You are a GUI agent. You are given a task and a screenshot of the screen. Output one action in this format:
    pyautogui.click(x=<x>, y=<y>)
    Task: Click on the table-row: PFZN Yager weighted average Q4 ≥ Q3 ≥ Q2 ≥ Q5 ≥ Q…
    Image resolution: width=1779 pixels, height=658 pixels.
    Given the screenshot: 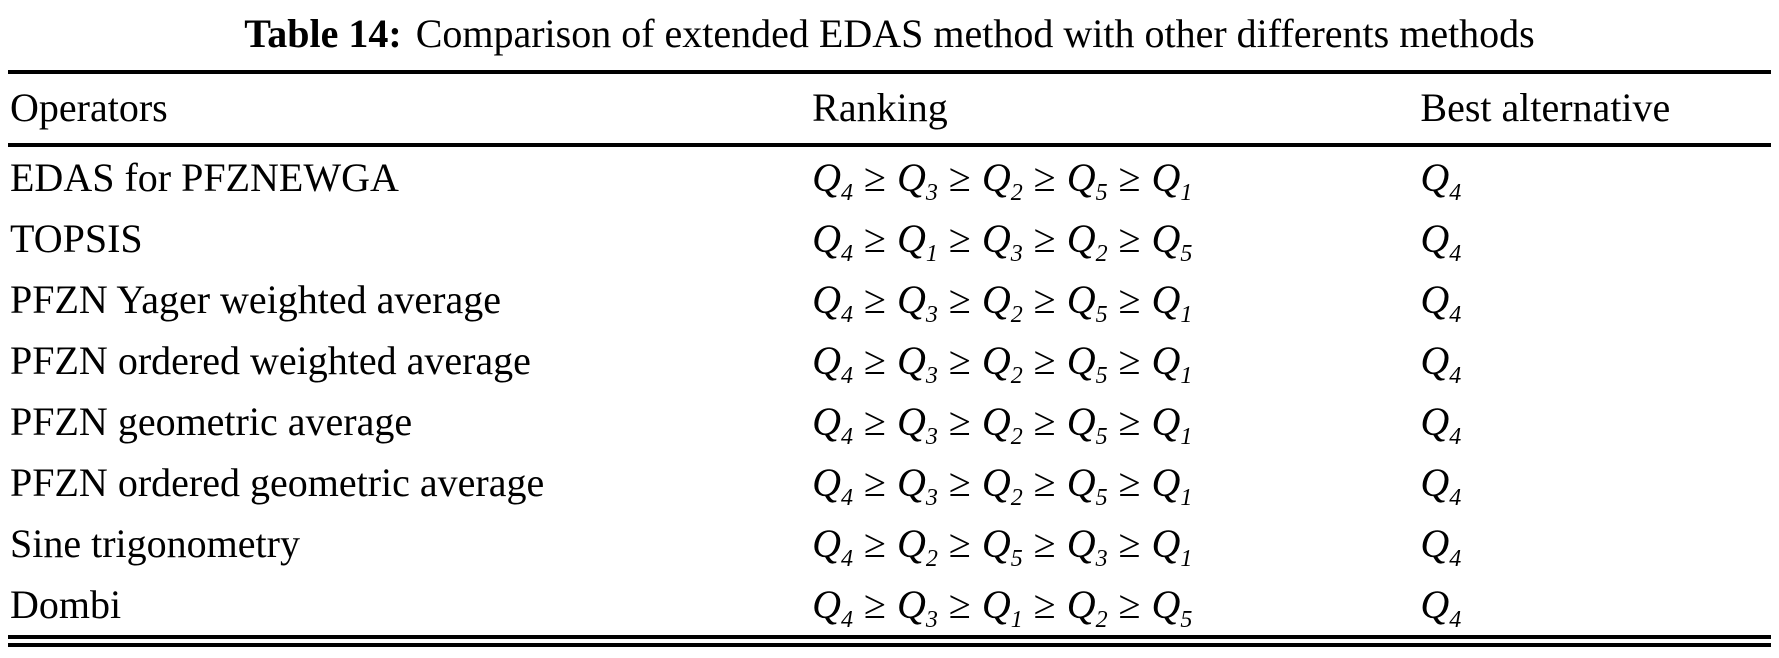 What is the action you would take?
    pyautogui.click(x=889, y=299)
    